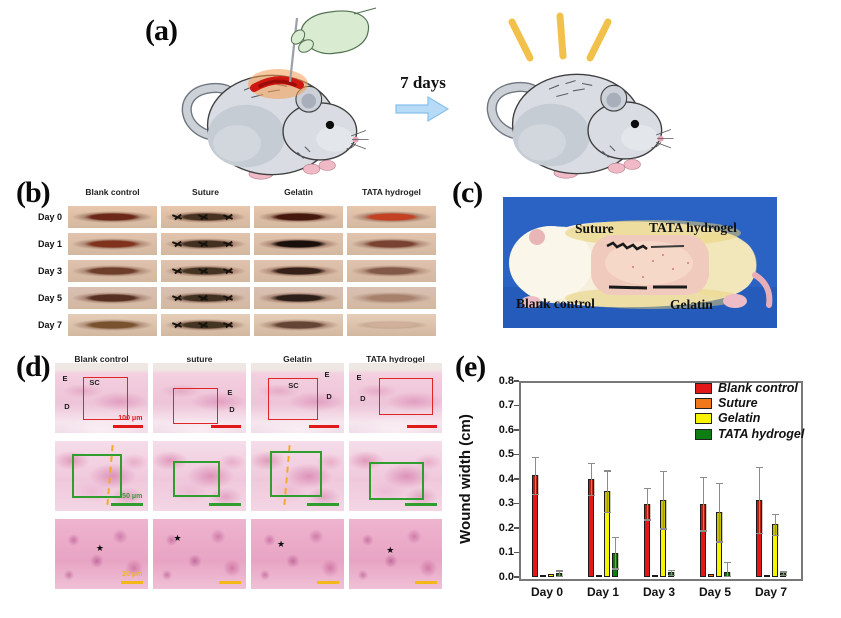  Describe the element at coordinates (130, 418) in the screenshot. I see `scale-bar-text: 100 μm` at that location.